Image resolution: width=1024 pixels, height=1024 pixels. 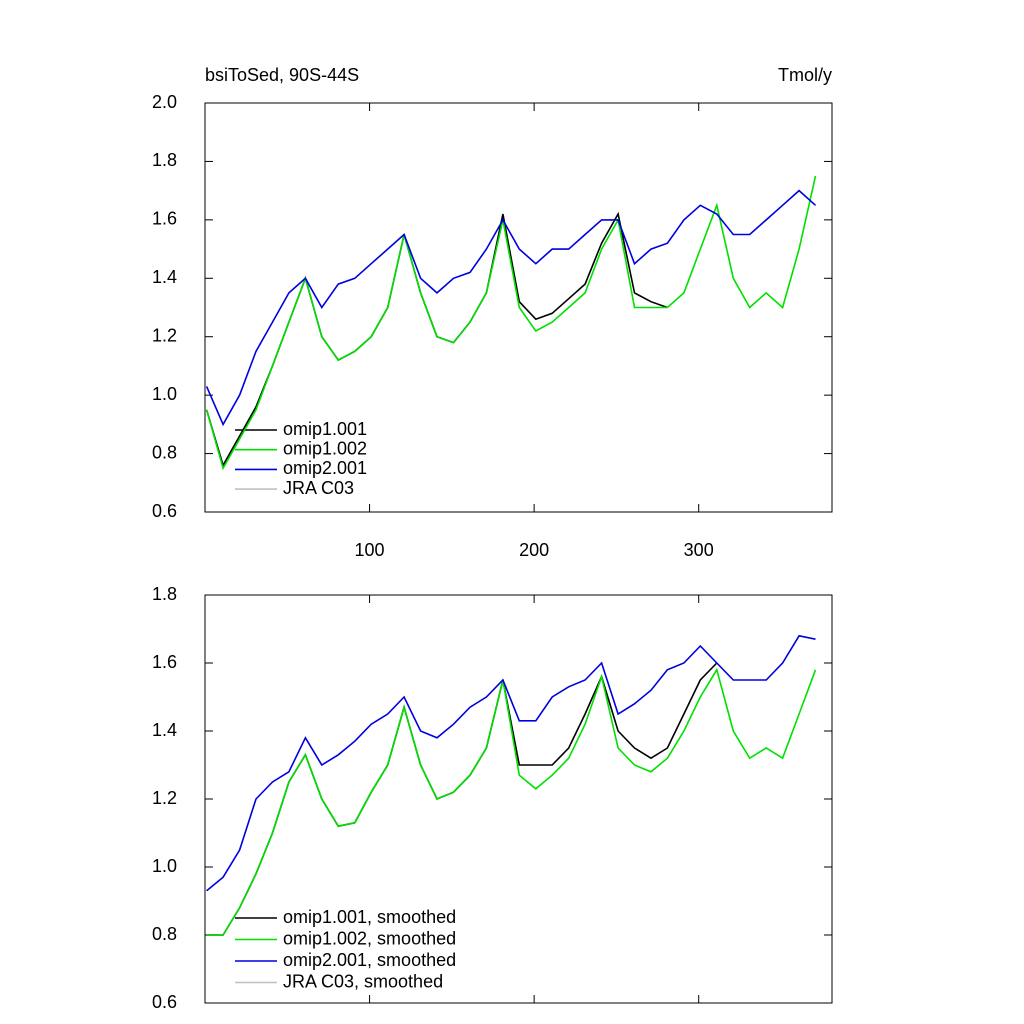 I want to click on x-tick-label: 300, so click(x=699, y=550).